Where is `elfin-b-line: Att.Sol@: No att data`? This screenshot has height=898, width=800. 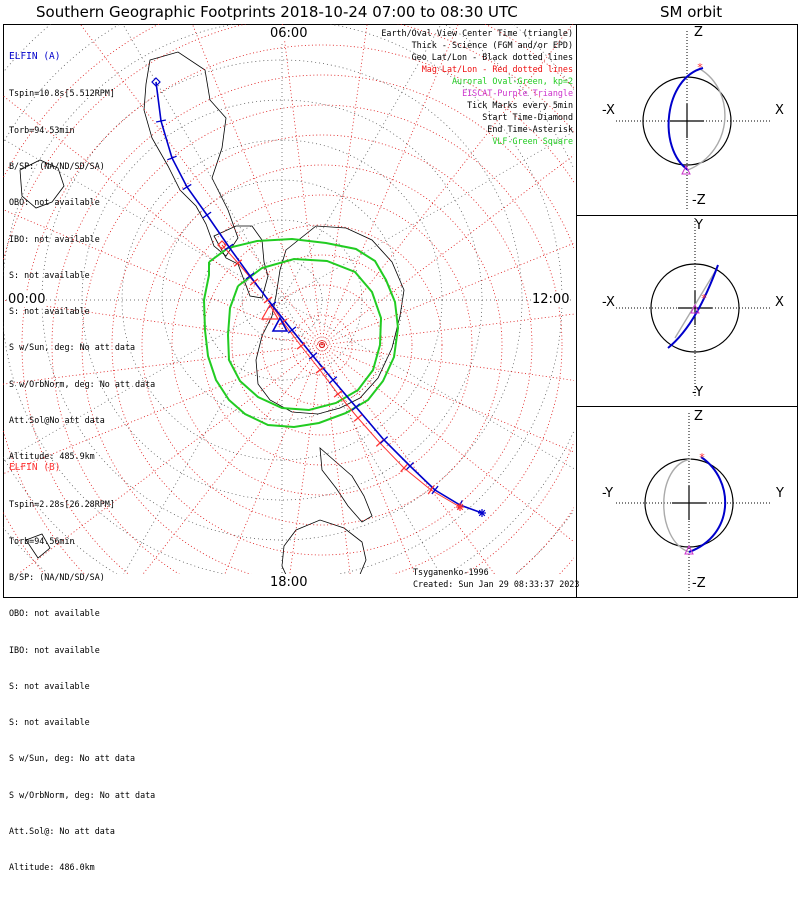
elfin-b-line: Att.Sol@: No att data is located at coordinates (62, 831).